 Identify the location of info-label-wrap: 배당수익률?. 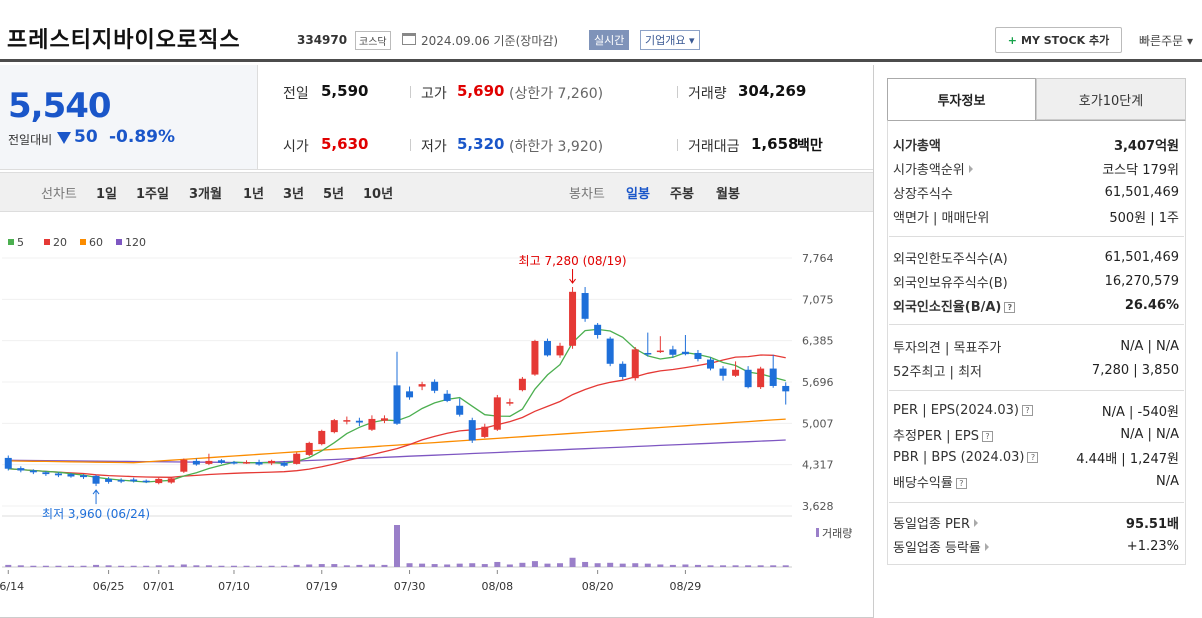
(930, 481).